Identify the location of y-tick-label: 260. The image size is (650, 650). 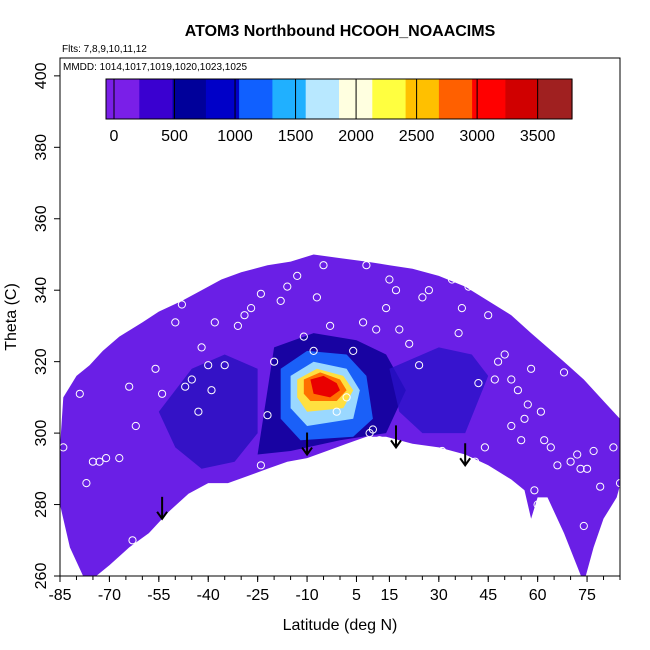
(41, 576).